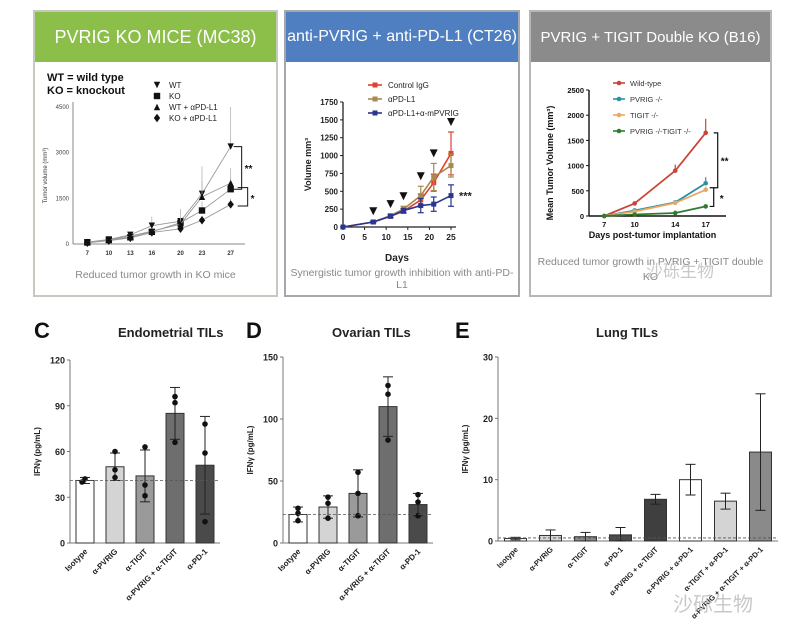  Describe the element at coordinates (408, 237) in the screenshot. I see `x-tick-label: 15` at that location.